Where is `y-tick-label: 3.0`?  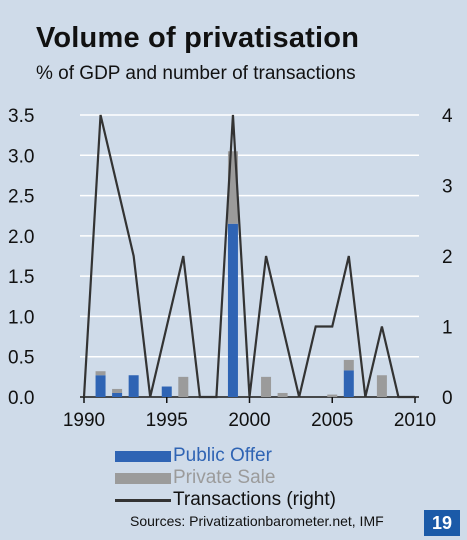
y-tick-label: 3.0 is located at coordinates (21, 156).